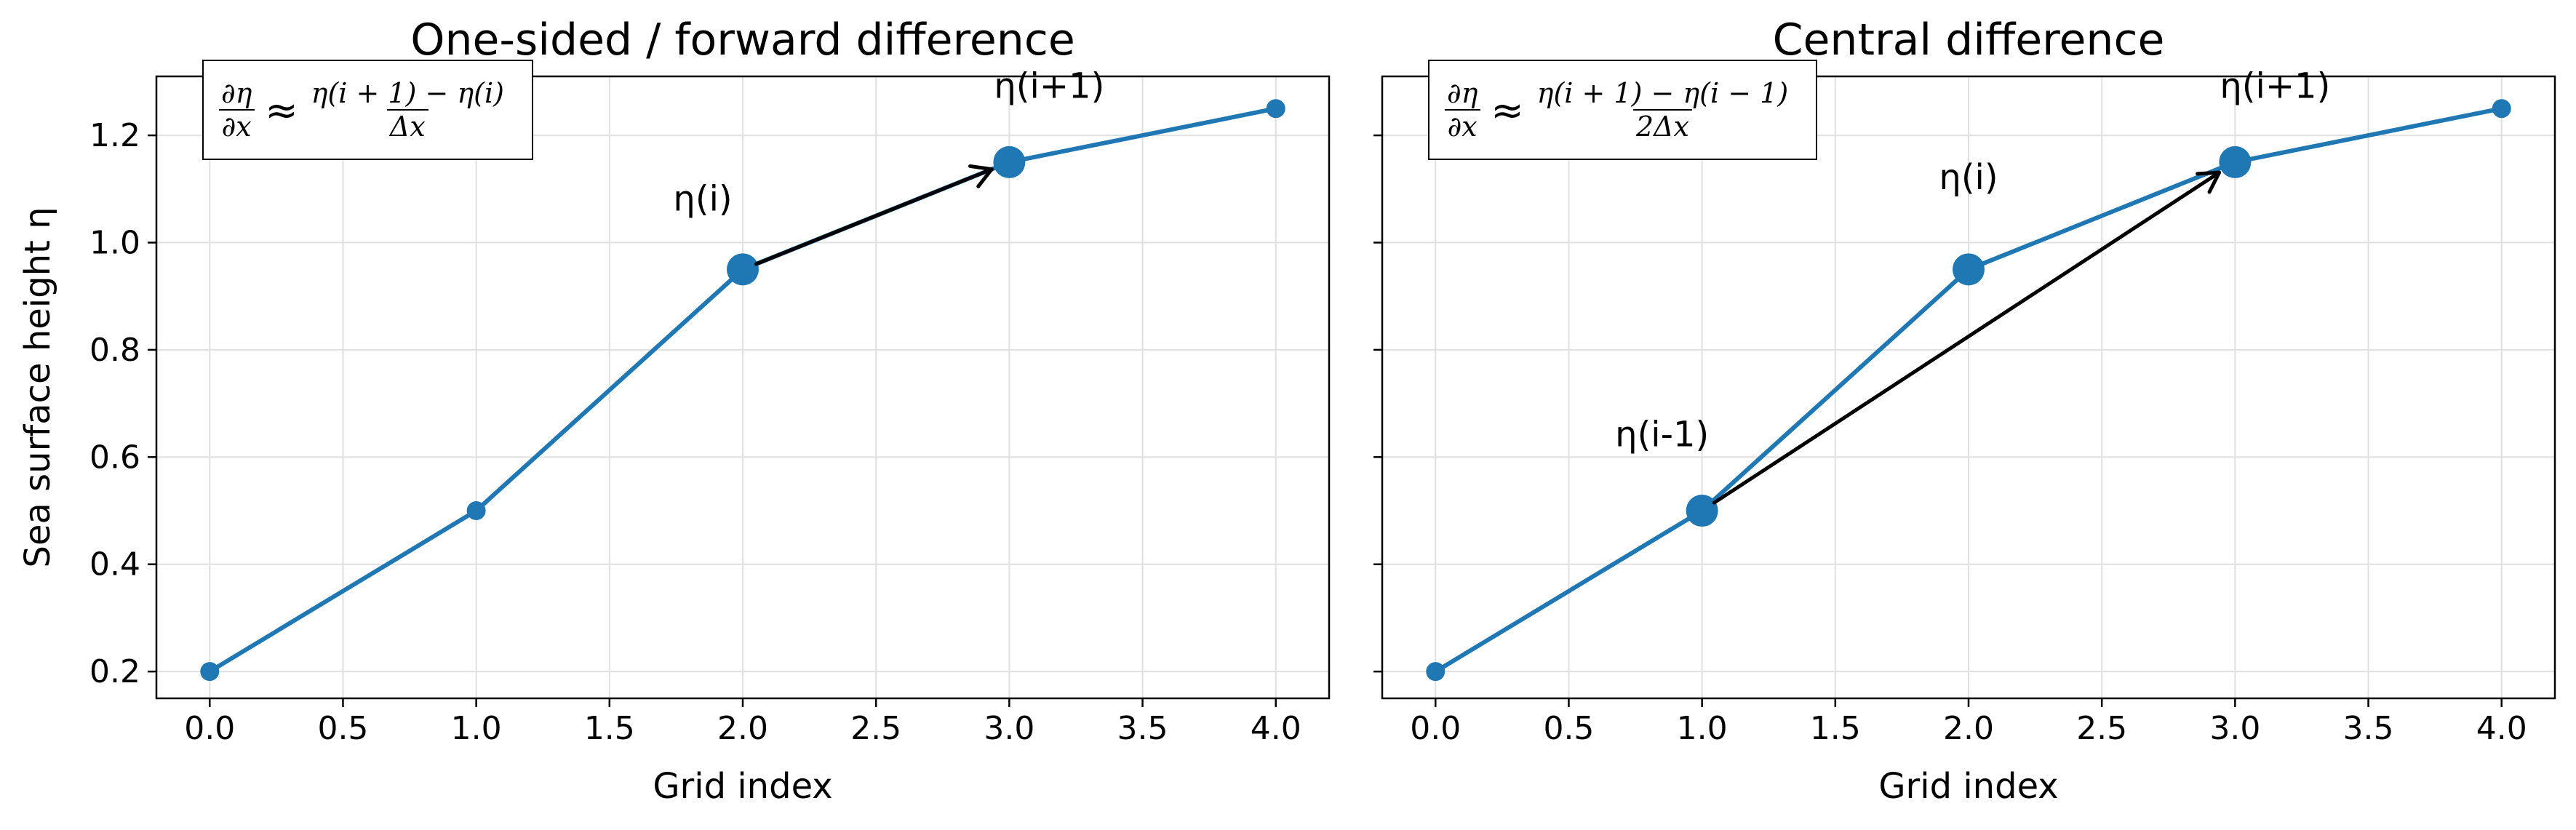  I want to click on chart-title: One-sided / forward difference, so click(742, 40).